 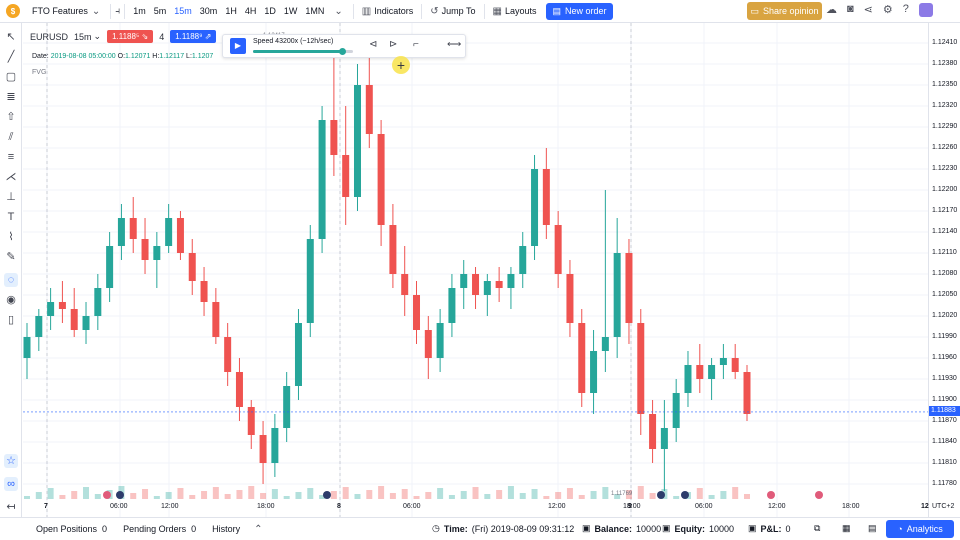 I want to click on fib-icon: ≣, so click(x=11, y=97).